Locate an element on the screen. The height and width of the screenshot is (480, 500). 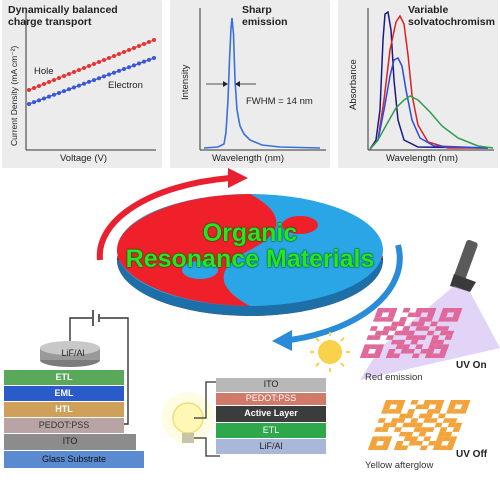
center-title-line2: Resonance Materials is located at coordinates (250, 259).